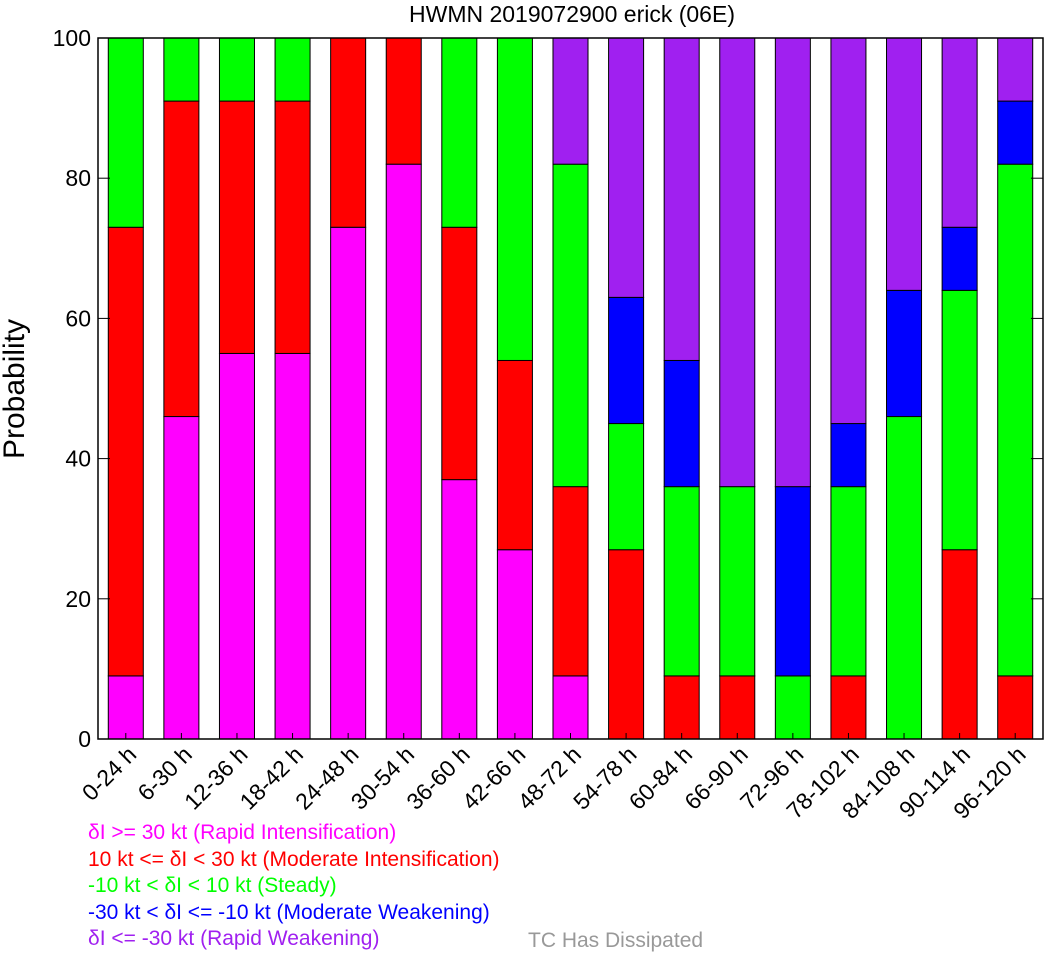 Image resolution: width=1057 pixels, height=960 pixels. What do you see at coordinates (78, 178) in the screenshot?
I see `y-tick-label: 80` at bounding box center [78, 178].